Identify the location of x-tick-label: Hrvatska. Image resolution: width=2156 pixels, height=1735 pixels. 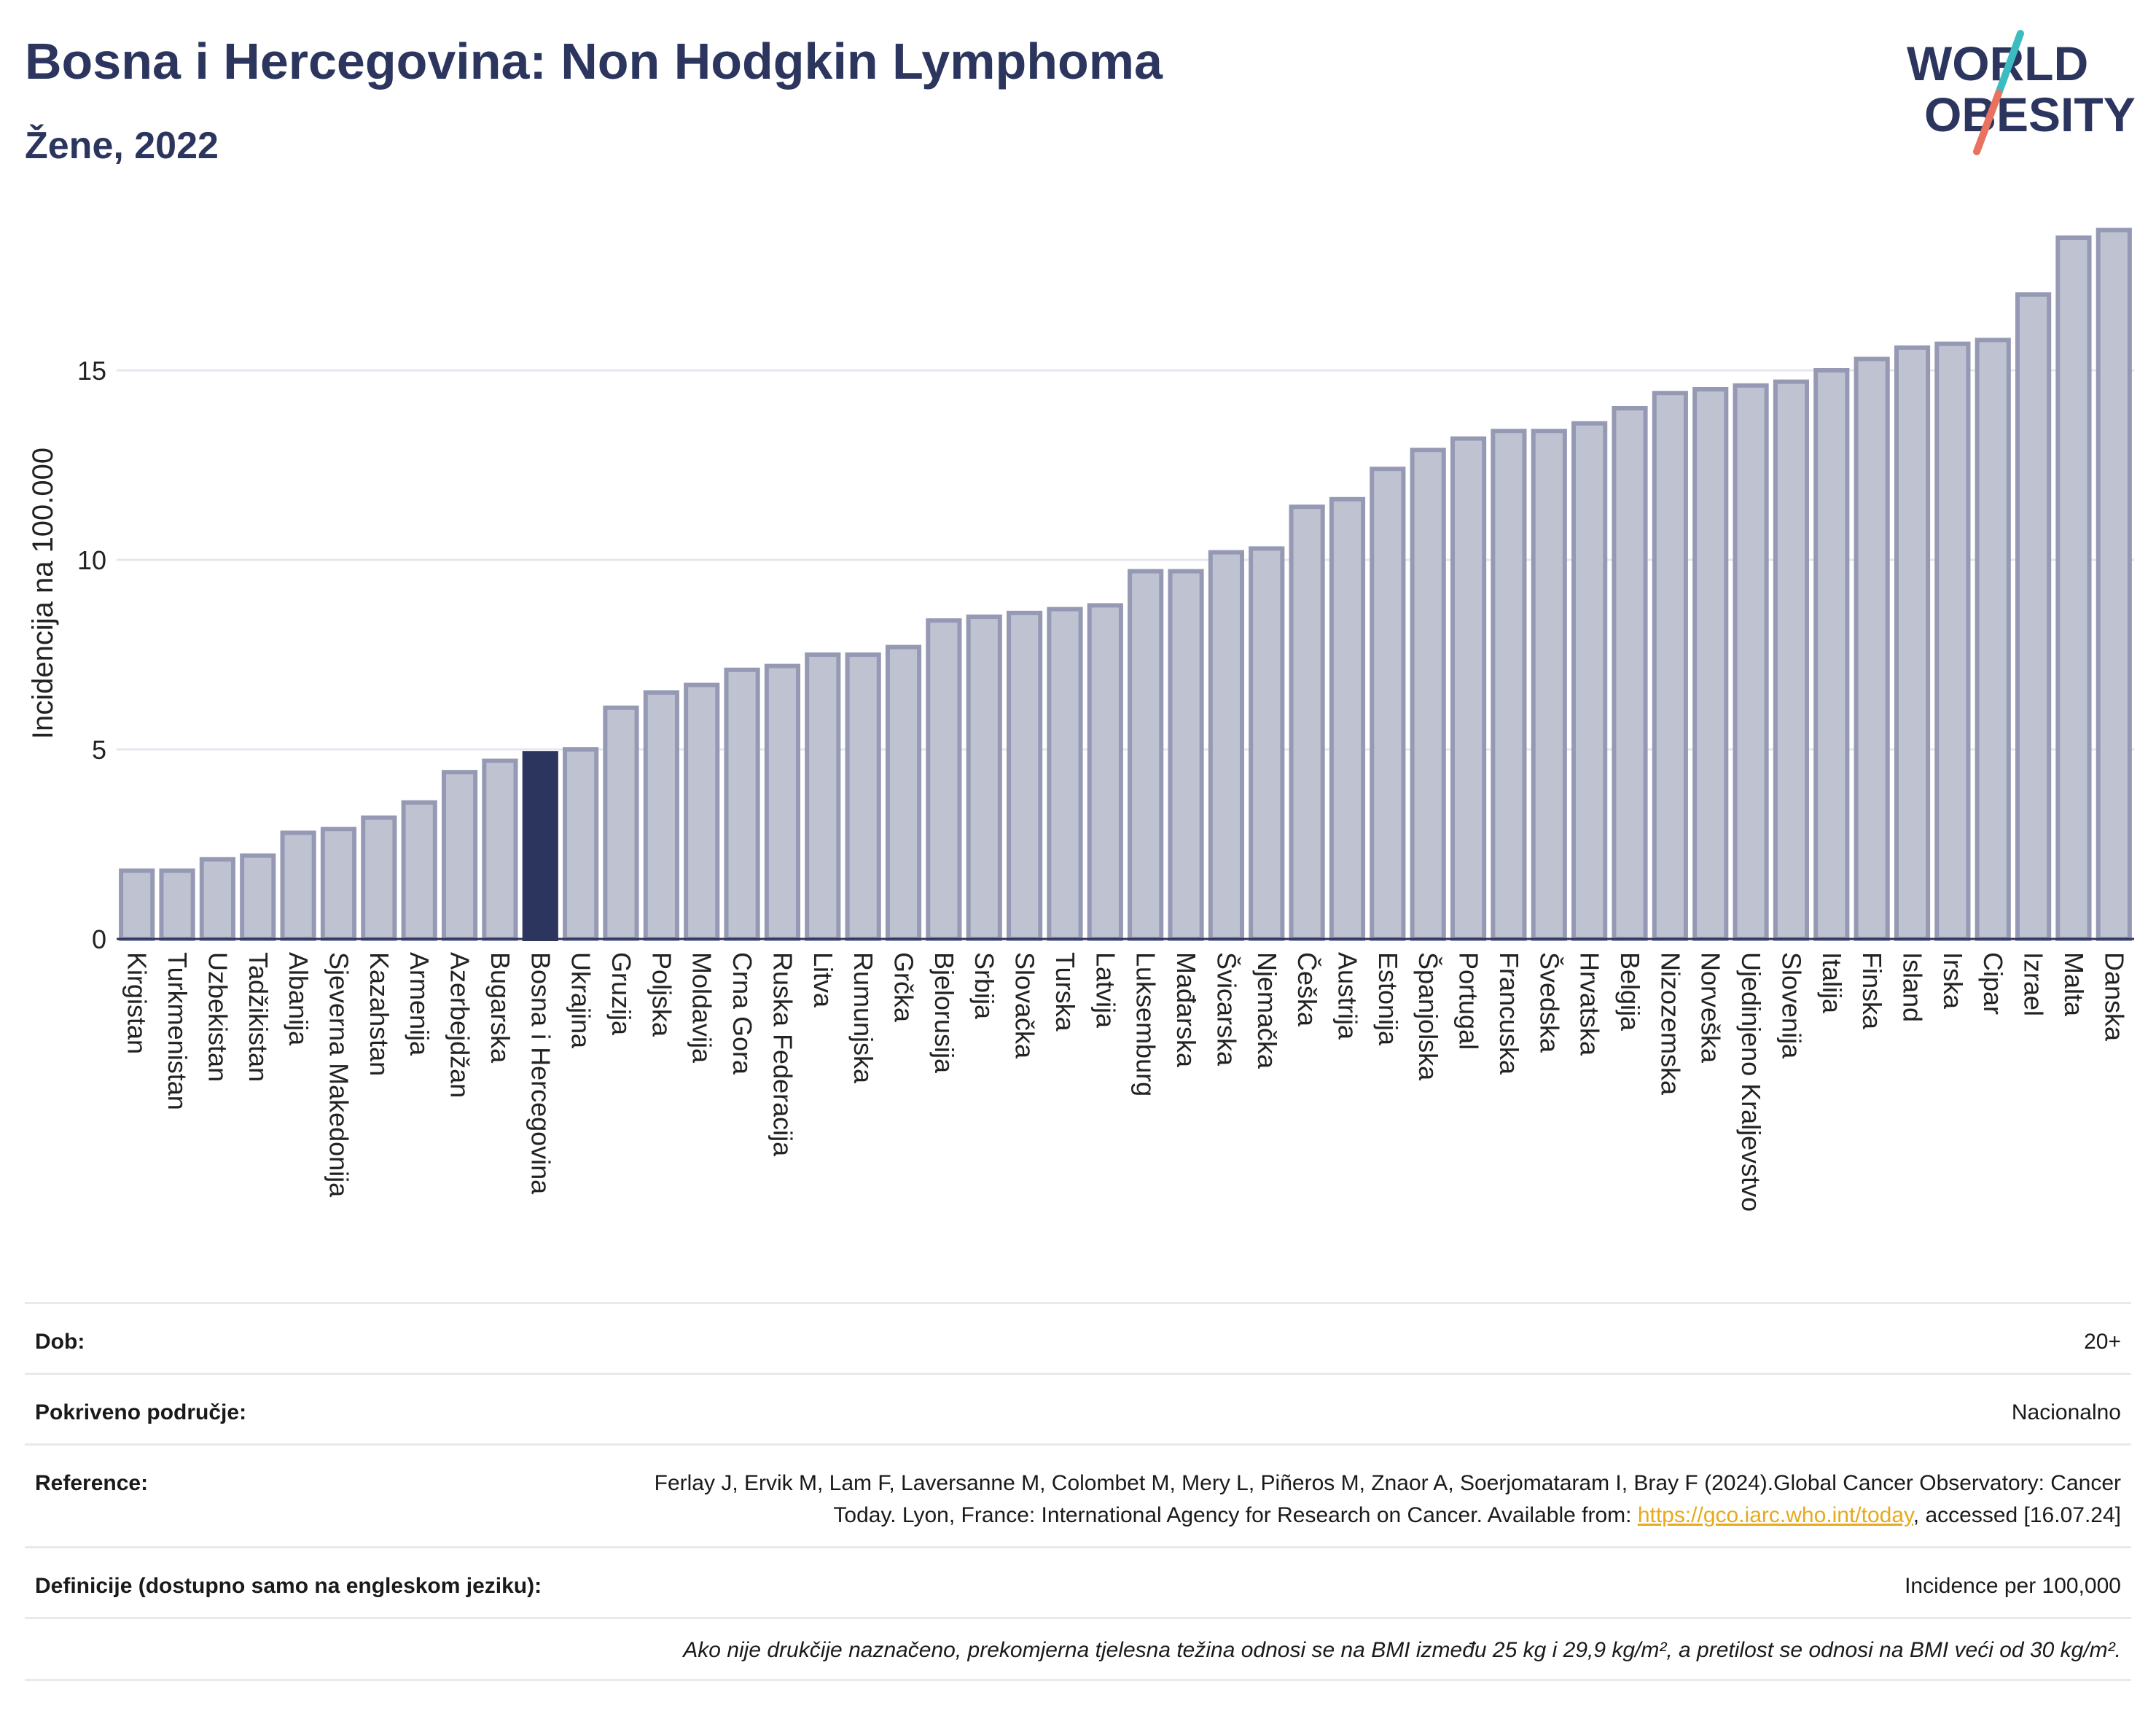
(1590, 1004).